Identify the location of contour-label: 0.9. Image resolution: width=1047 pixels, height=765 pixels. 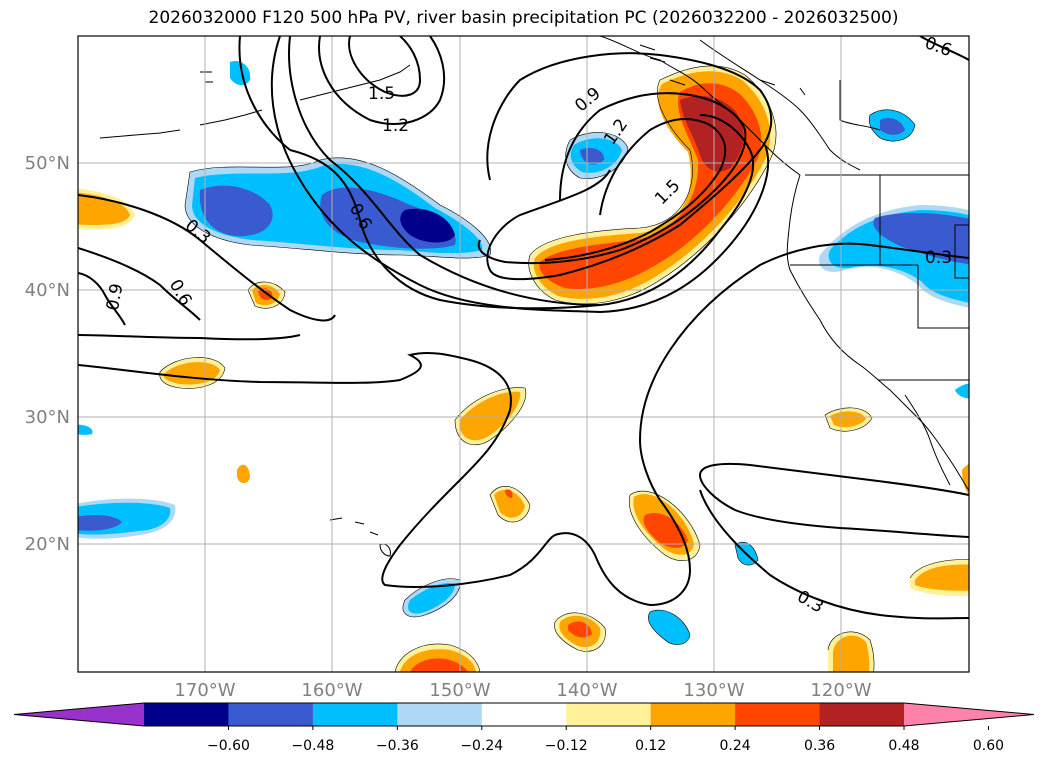
(115, 297).